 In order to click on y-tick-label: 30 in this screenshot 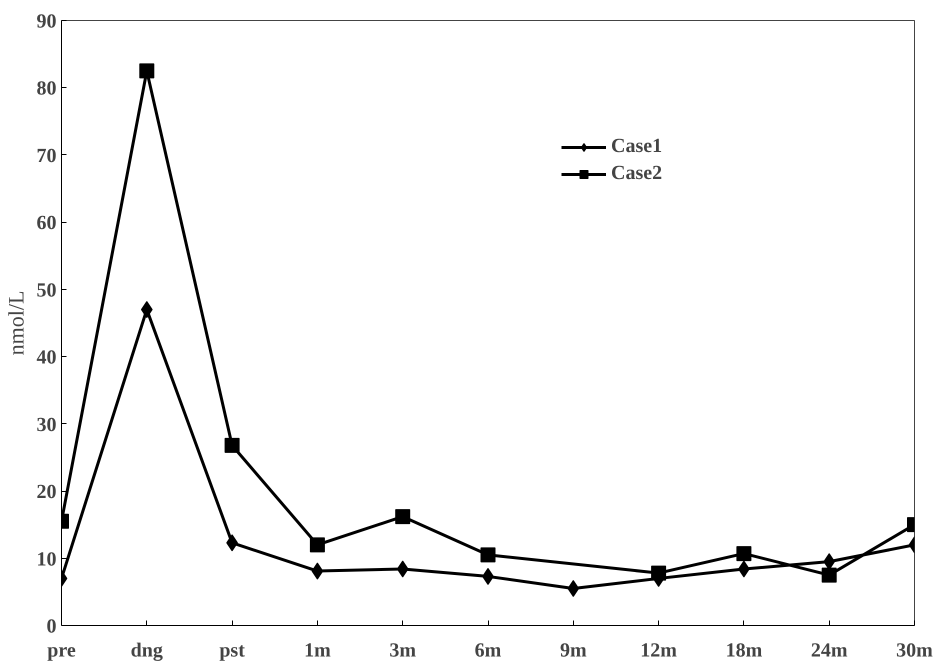, I will do `click(46, 425)`.